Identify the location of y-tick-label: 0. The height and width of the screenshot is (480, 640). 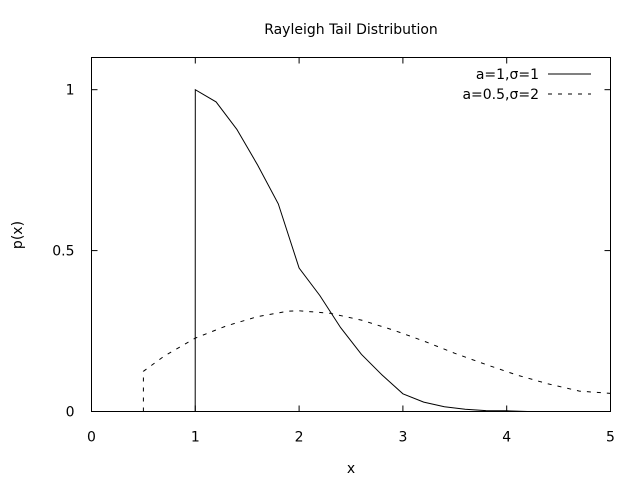
(70, 413).